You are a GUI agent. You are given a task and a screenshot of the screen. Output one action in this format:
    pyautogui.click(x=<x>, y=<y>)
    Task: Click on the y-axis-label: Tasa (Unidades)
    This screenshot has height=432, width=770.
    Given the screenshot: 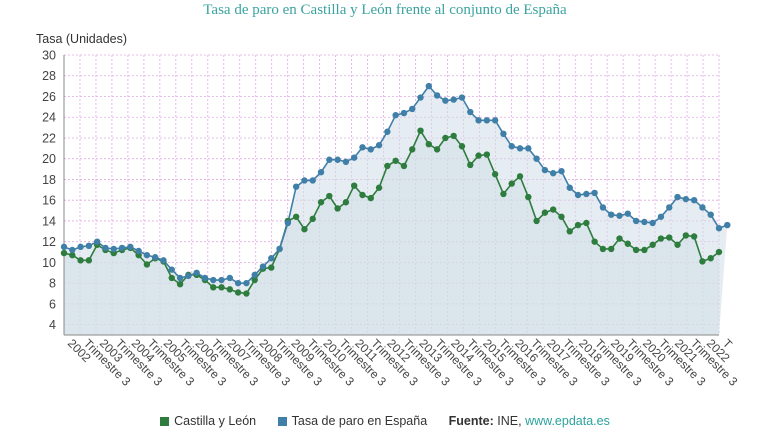 What is the action you would take?
    pyautogui.click(x=81, y=39)
    